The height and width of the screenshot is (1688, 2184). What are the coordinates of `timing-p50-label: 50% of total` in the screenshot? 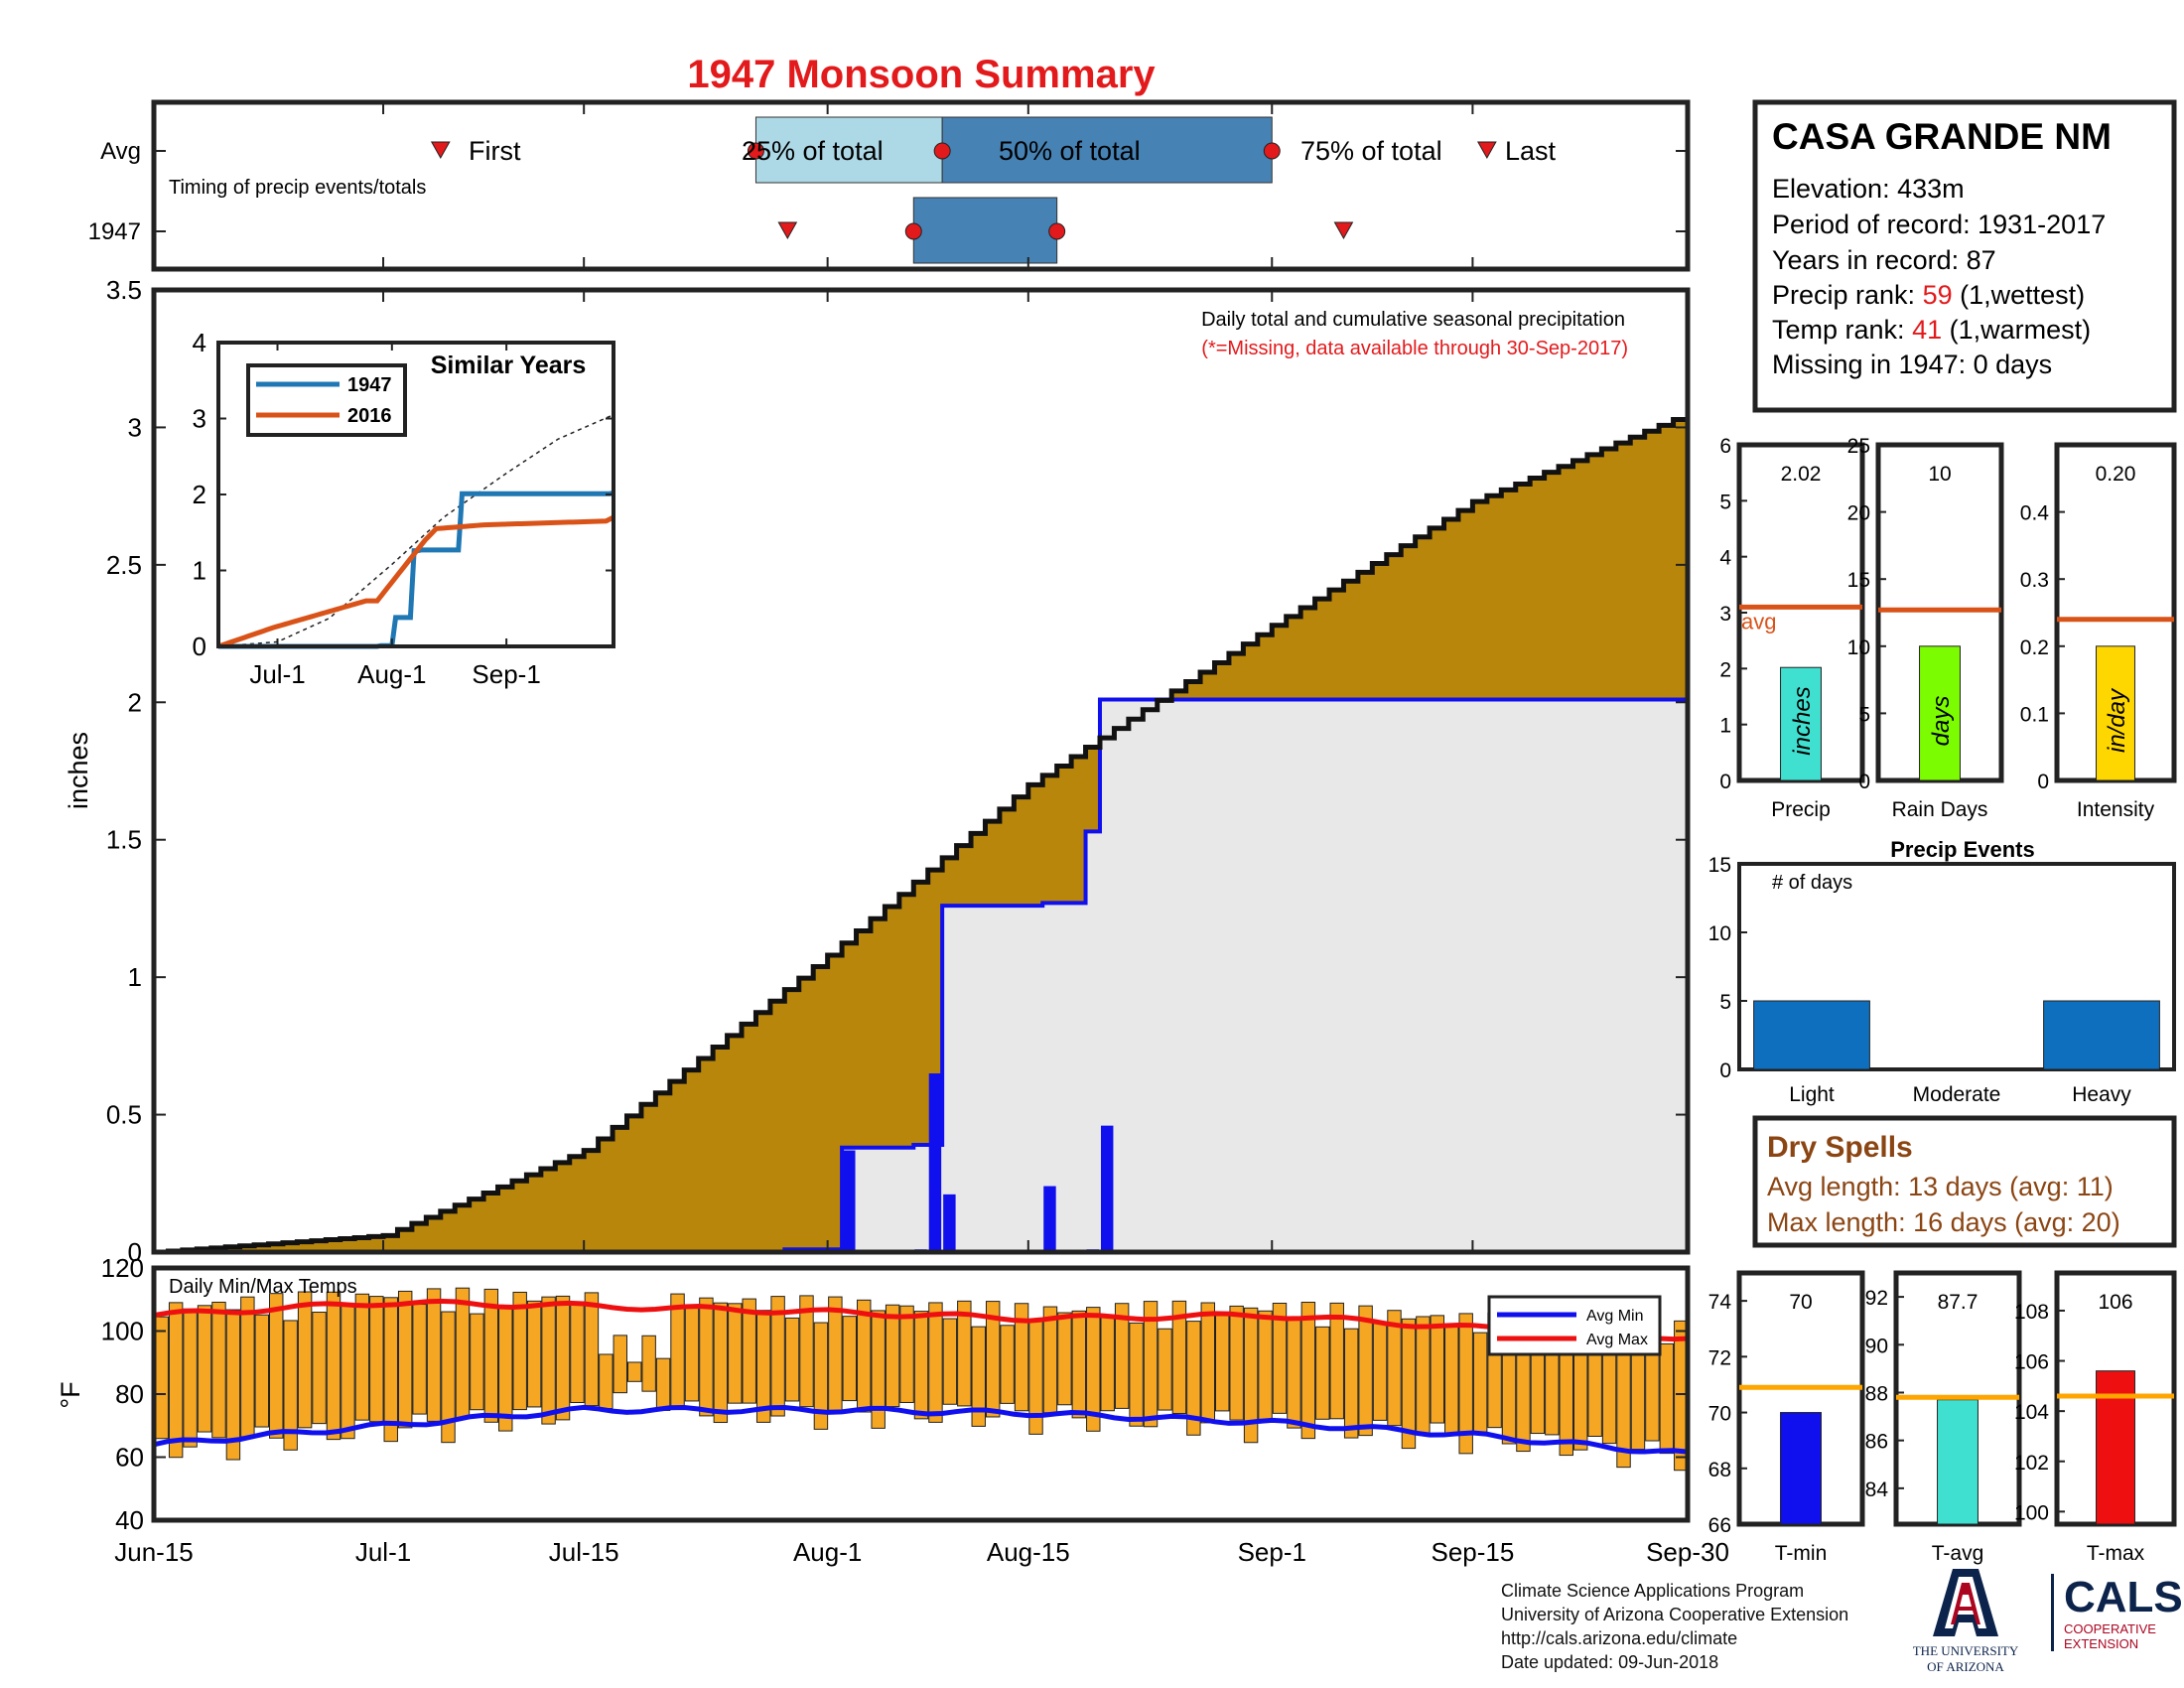 It's located at (1070, 151).